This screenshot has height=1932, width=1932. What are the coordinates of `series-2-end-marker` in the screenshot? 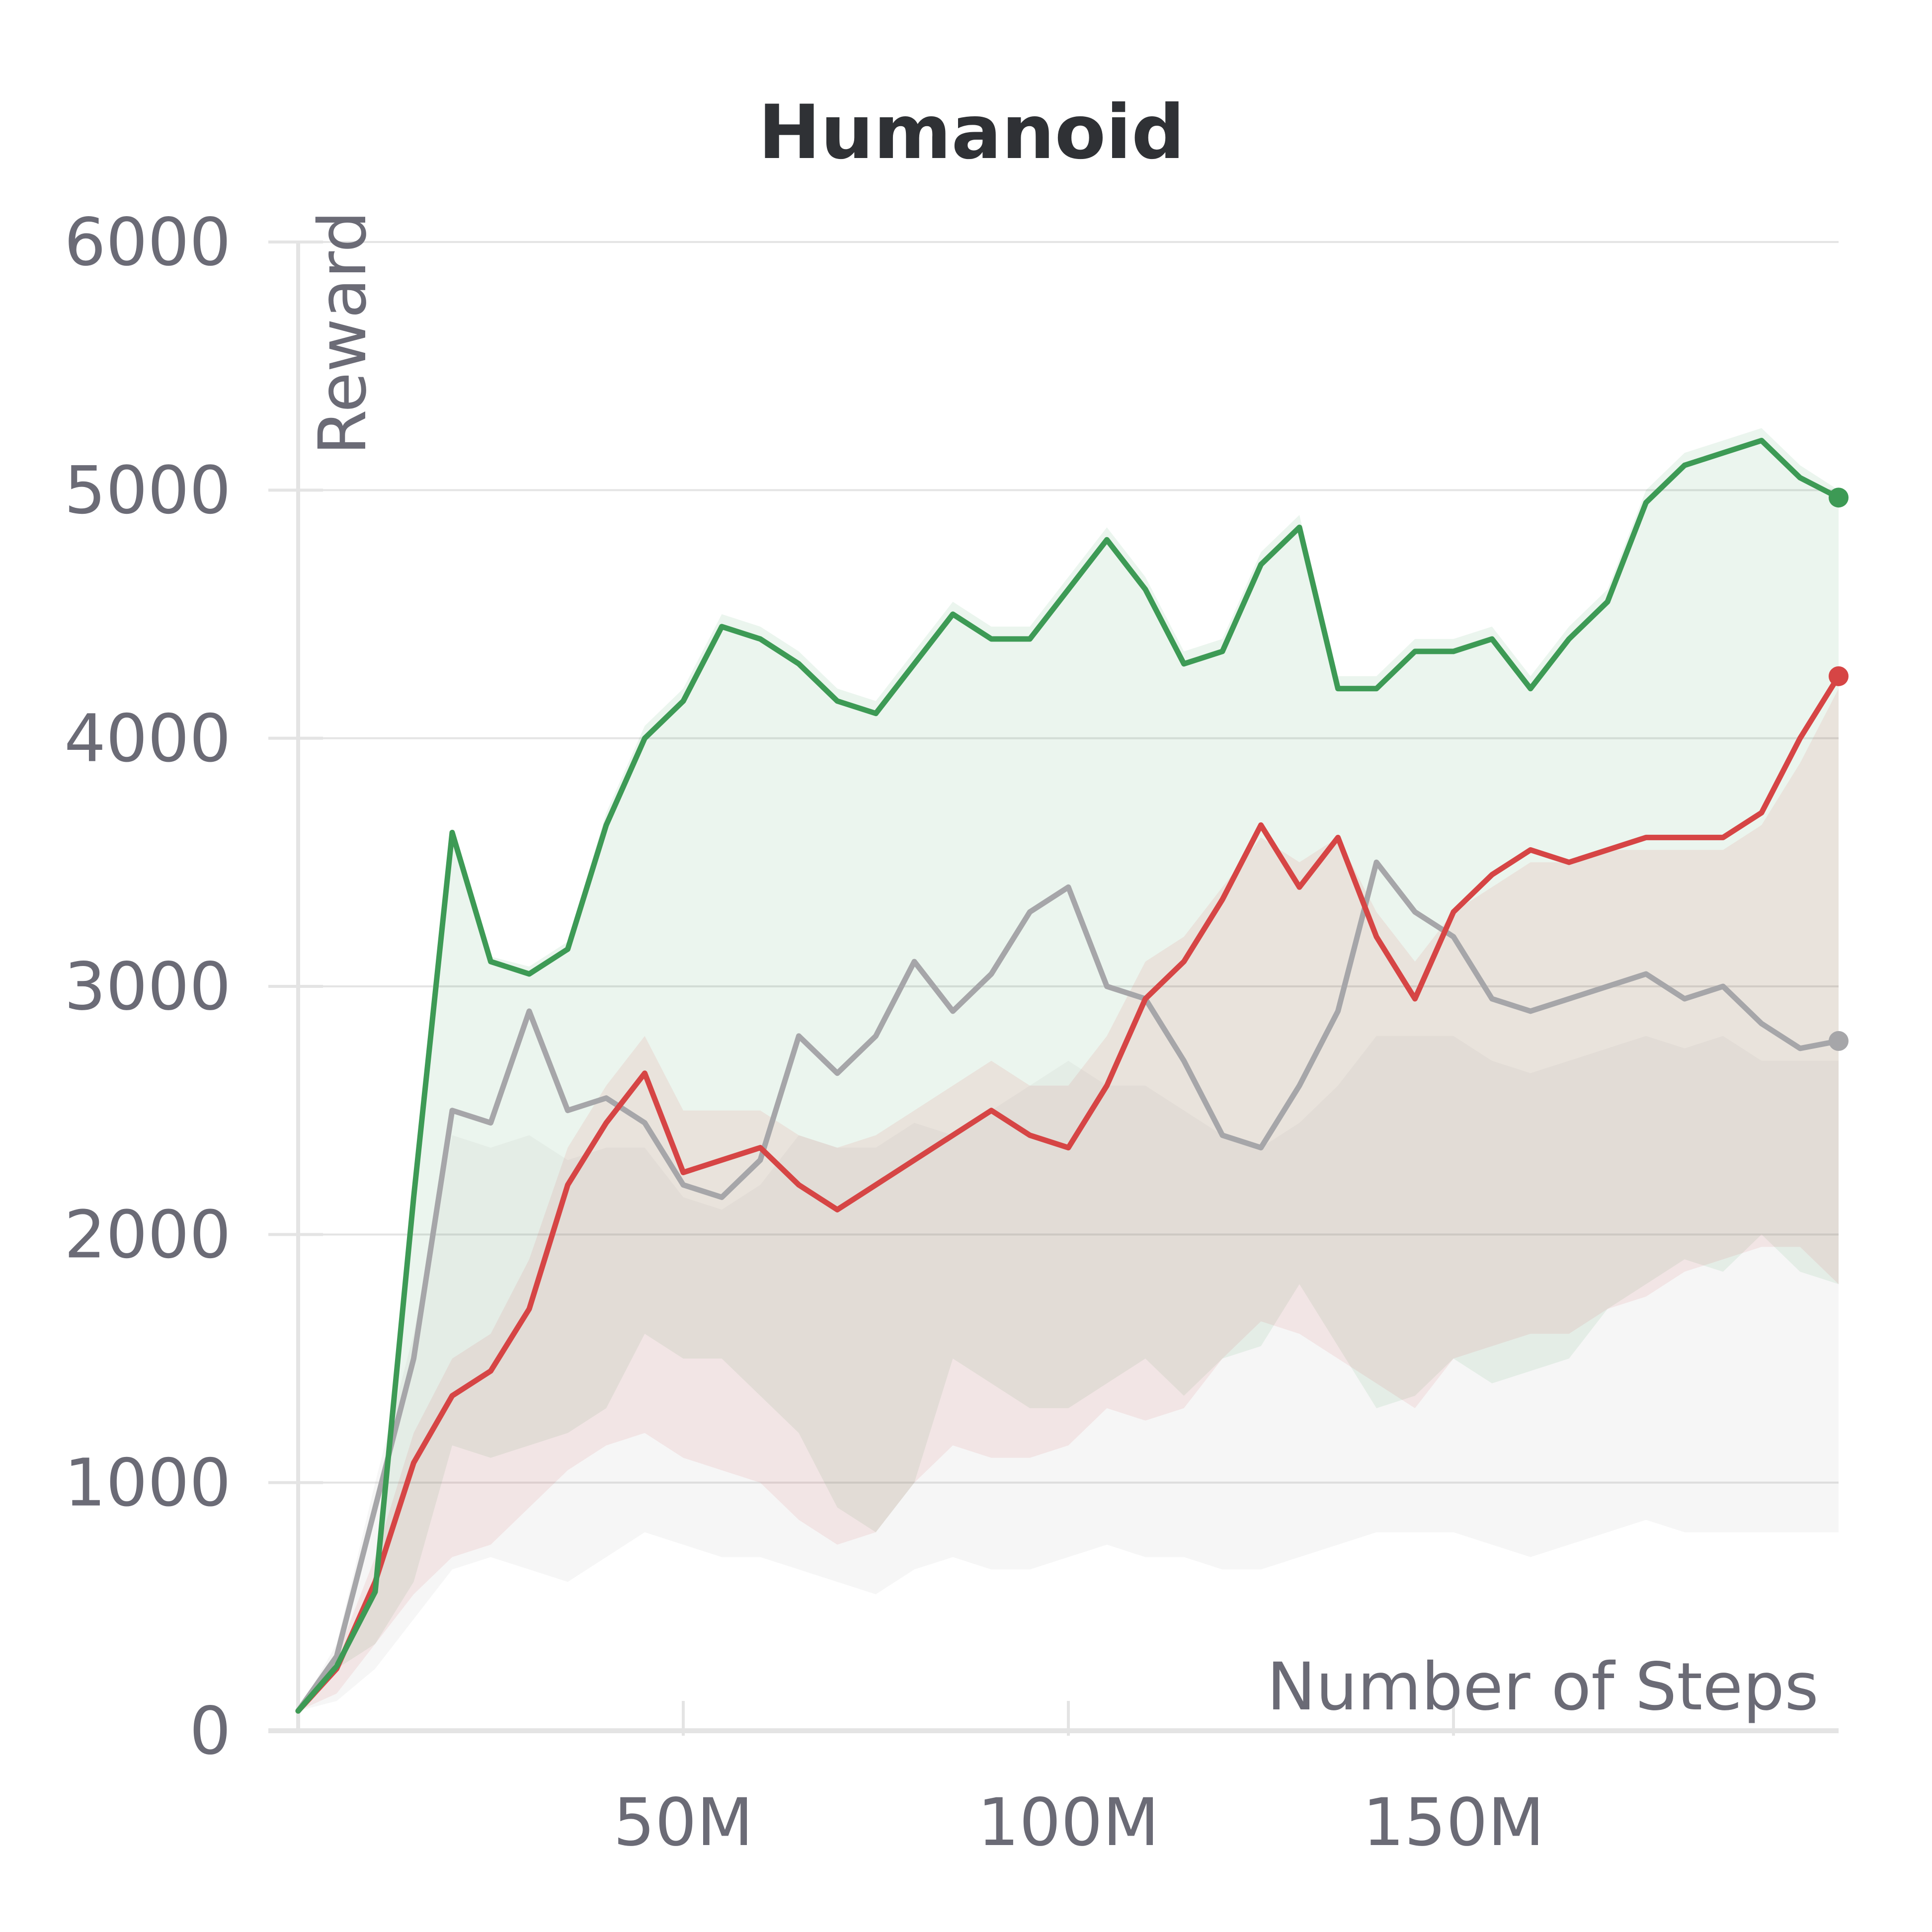 It's located at (1839, 1041).